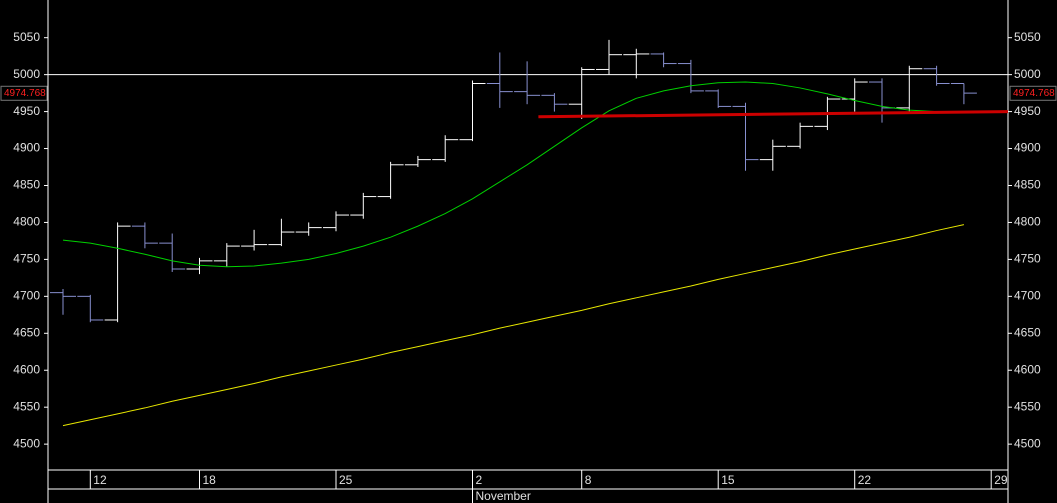 The height and width of the screenshot is (503, 1057). I want to click on x-tick-label: 8, so click(588, 480).